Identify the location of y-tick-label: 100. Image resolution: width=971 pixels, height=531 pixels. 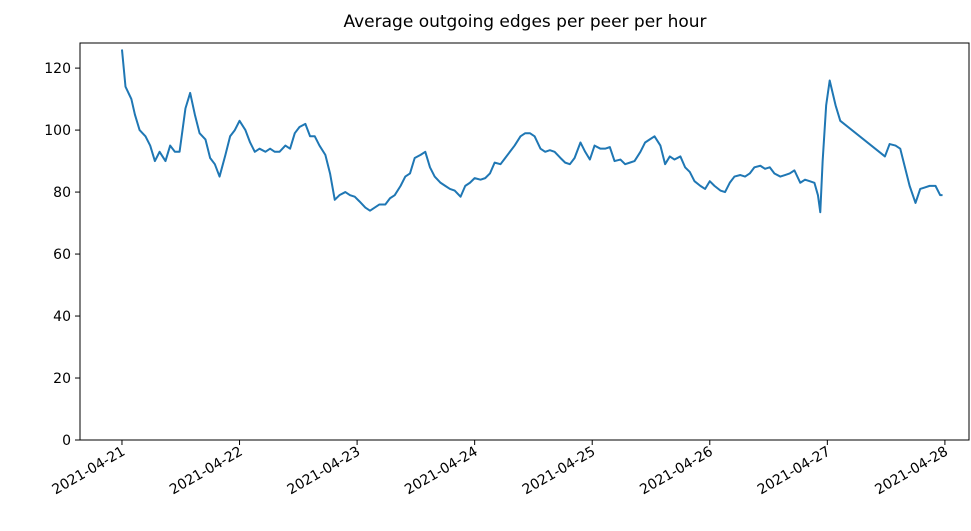
(57, 131).